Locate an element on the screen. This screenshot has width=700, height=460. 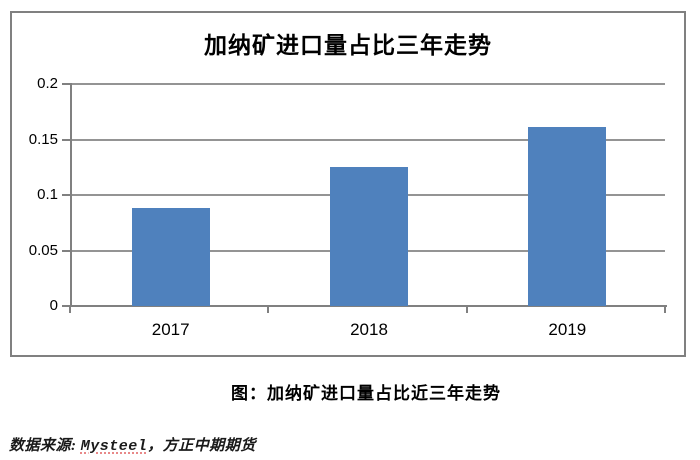
y-tick-label: 0.2 is located at coordinates (47, 83).